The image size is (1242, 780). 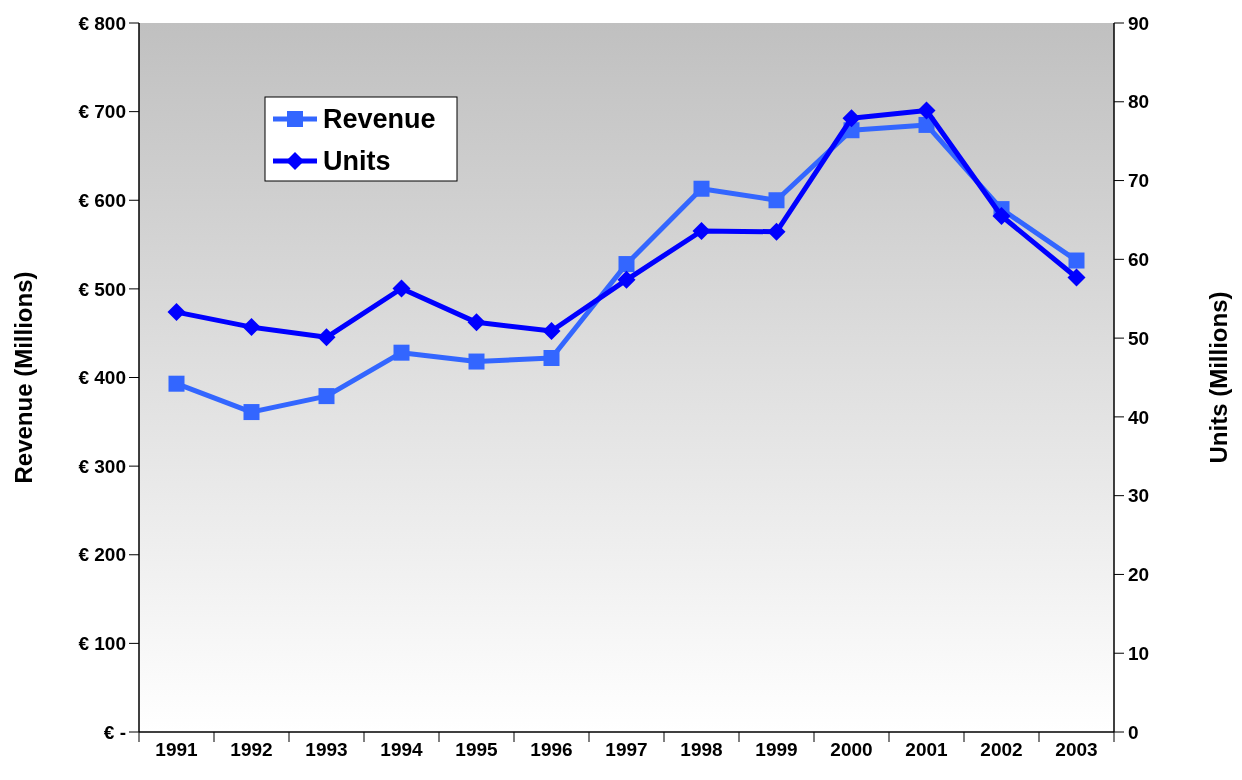 I want to click on y2-tick-label: 20, so click(x=1139, y=575).